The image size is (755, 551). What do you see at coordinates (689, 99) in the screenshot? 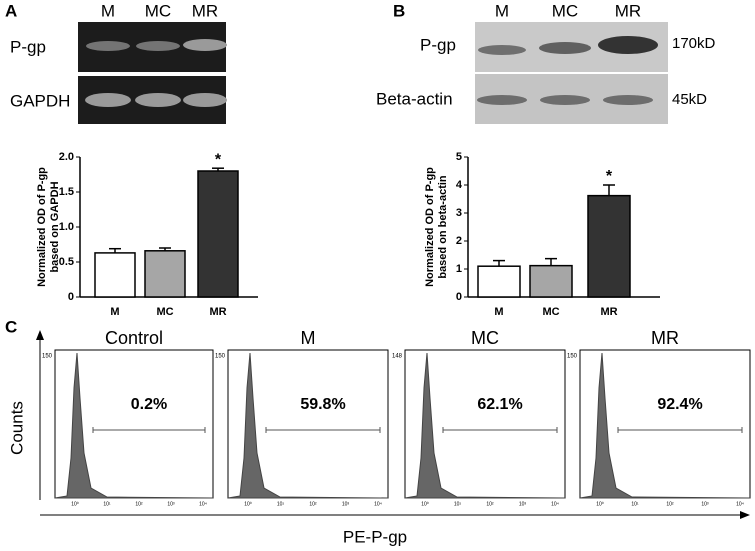
I see `size-label: 45kD` at bounding box center [689, 99].